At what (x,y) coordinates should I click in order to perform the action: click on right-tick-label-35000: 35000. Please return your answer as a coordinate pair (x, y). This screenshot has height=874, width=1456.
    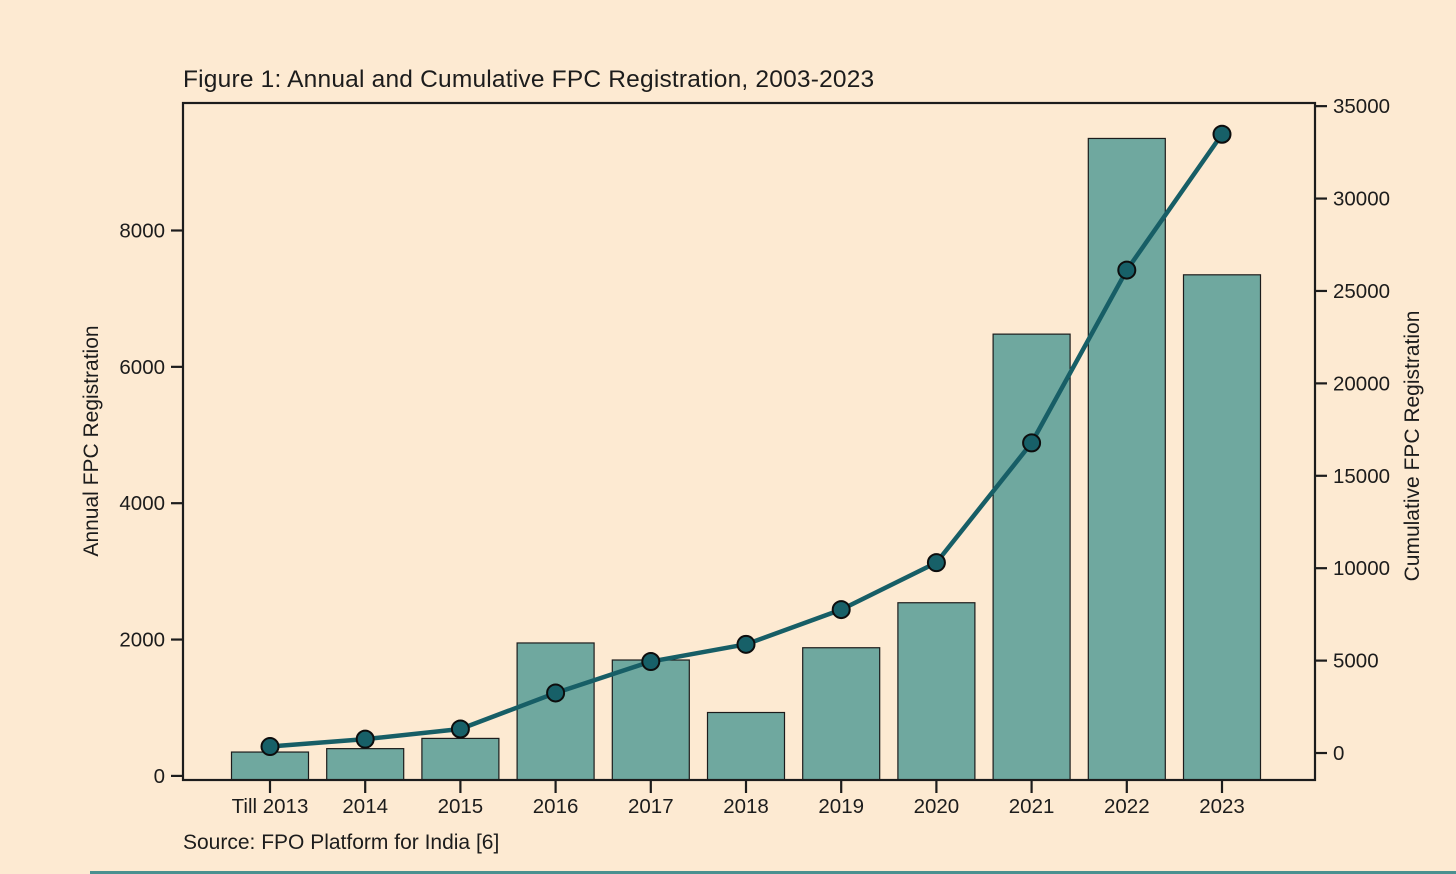
    Looking at the image, I should click on (1361, 106).